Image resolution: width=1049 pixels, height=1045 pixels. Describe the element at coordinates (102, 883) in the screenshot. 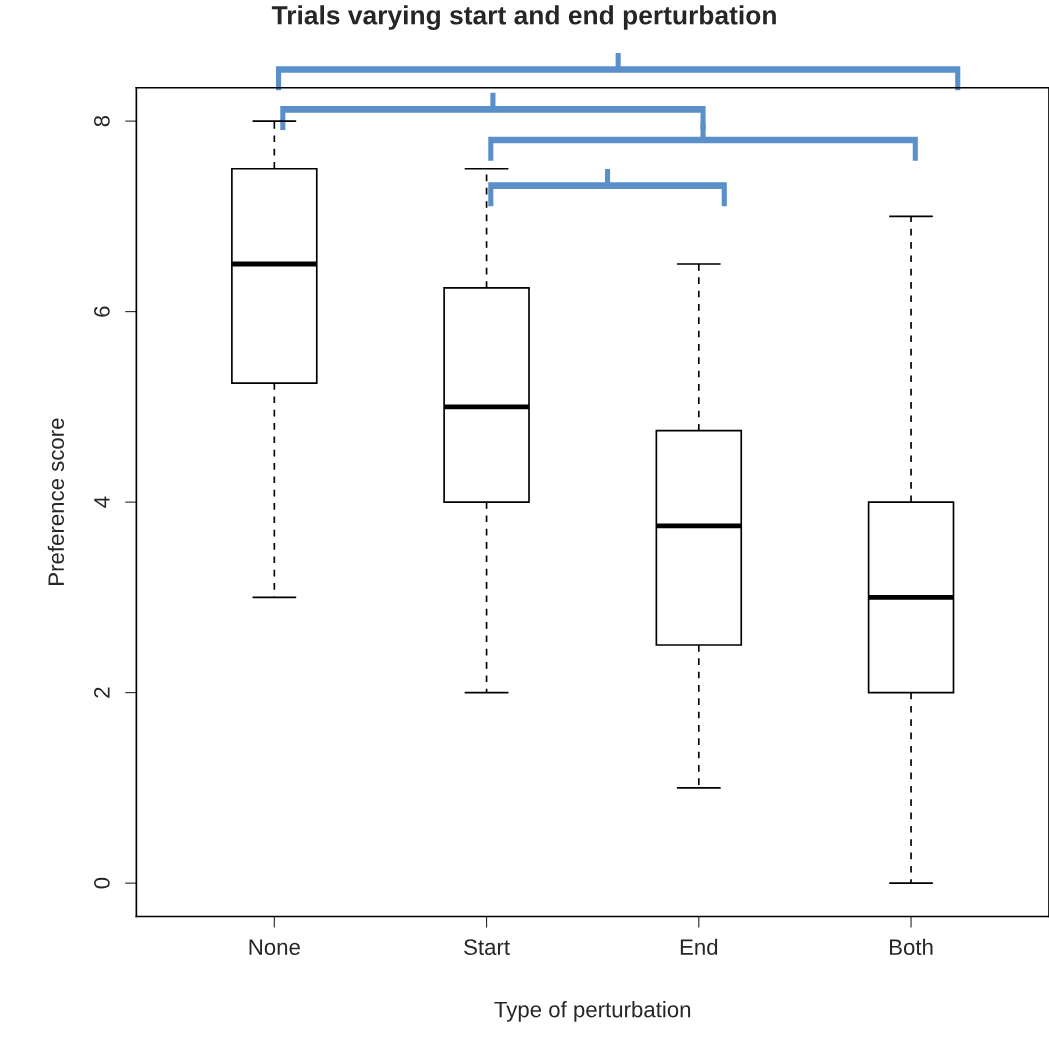

I see `y-tick-label: 0` at that location.